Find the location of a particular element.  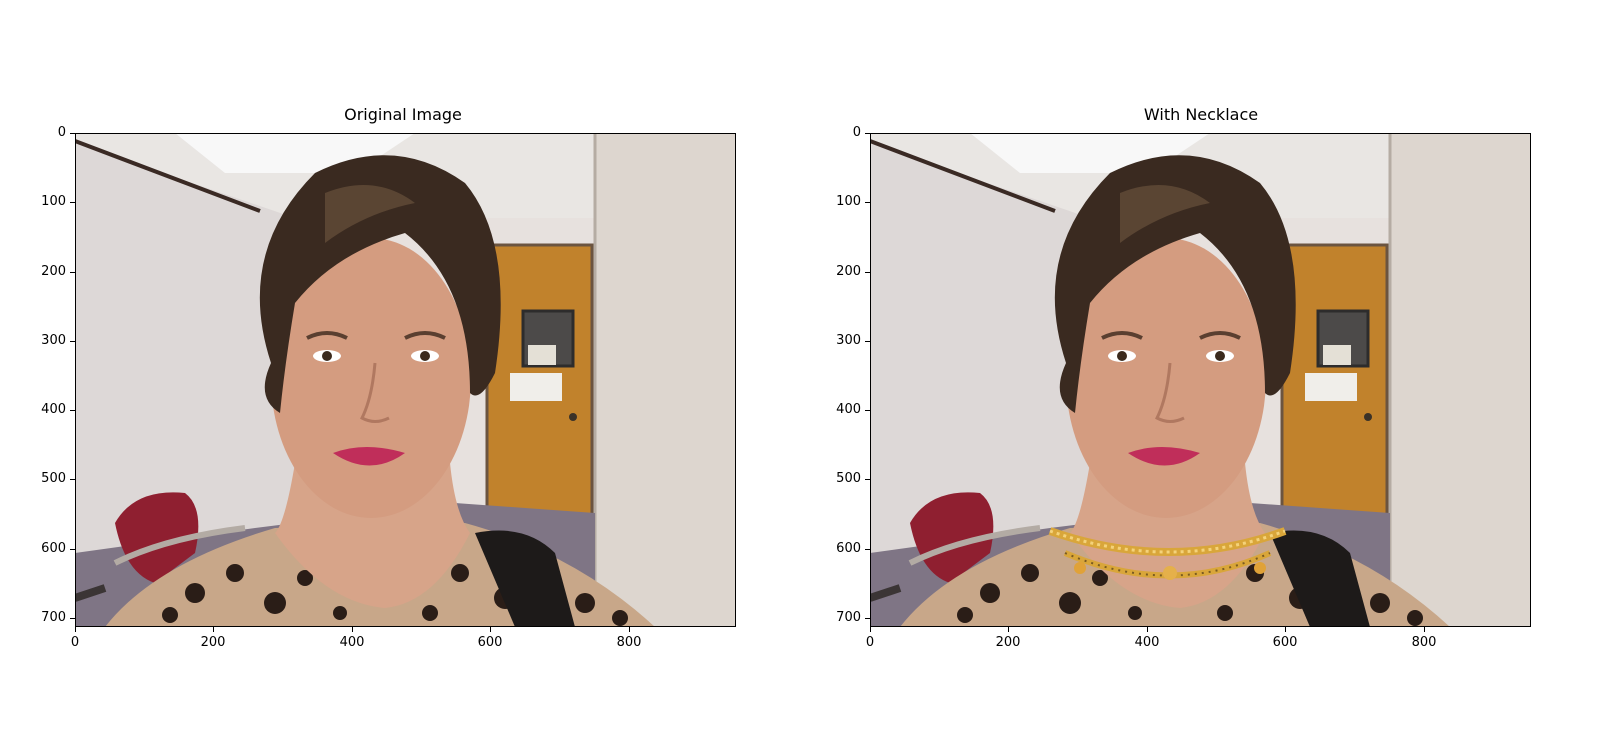

panel-title-original: Original Image is located at coordinates (403, 114).